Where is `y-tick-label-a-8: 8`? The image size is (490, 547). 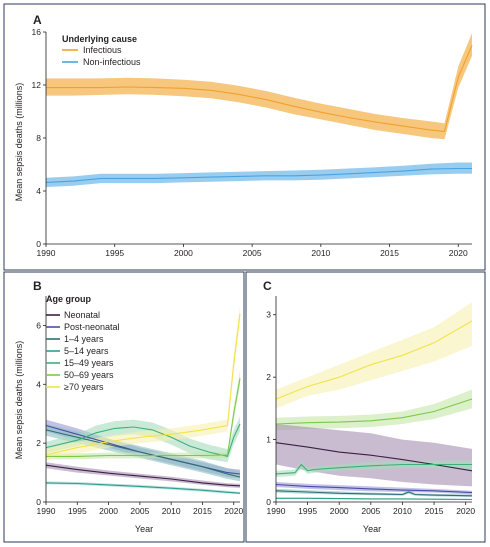
y-tick-label-a-8: 8 is located at coordinates (38, 138).